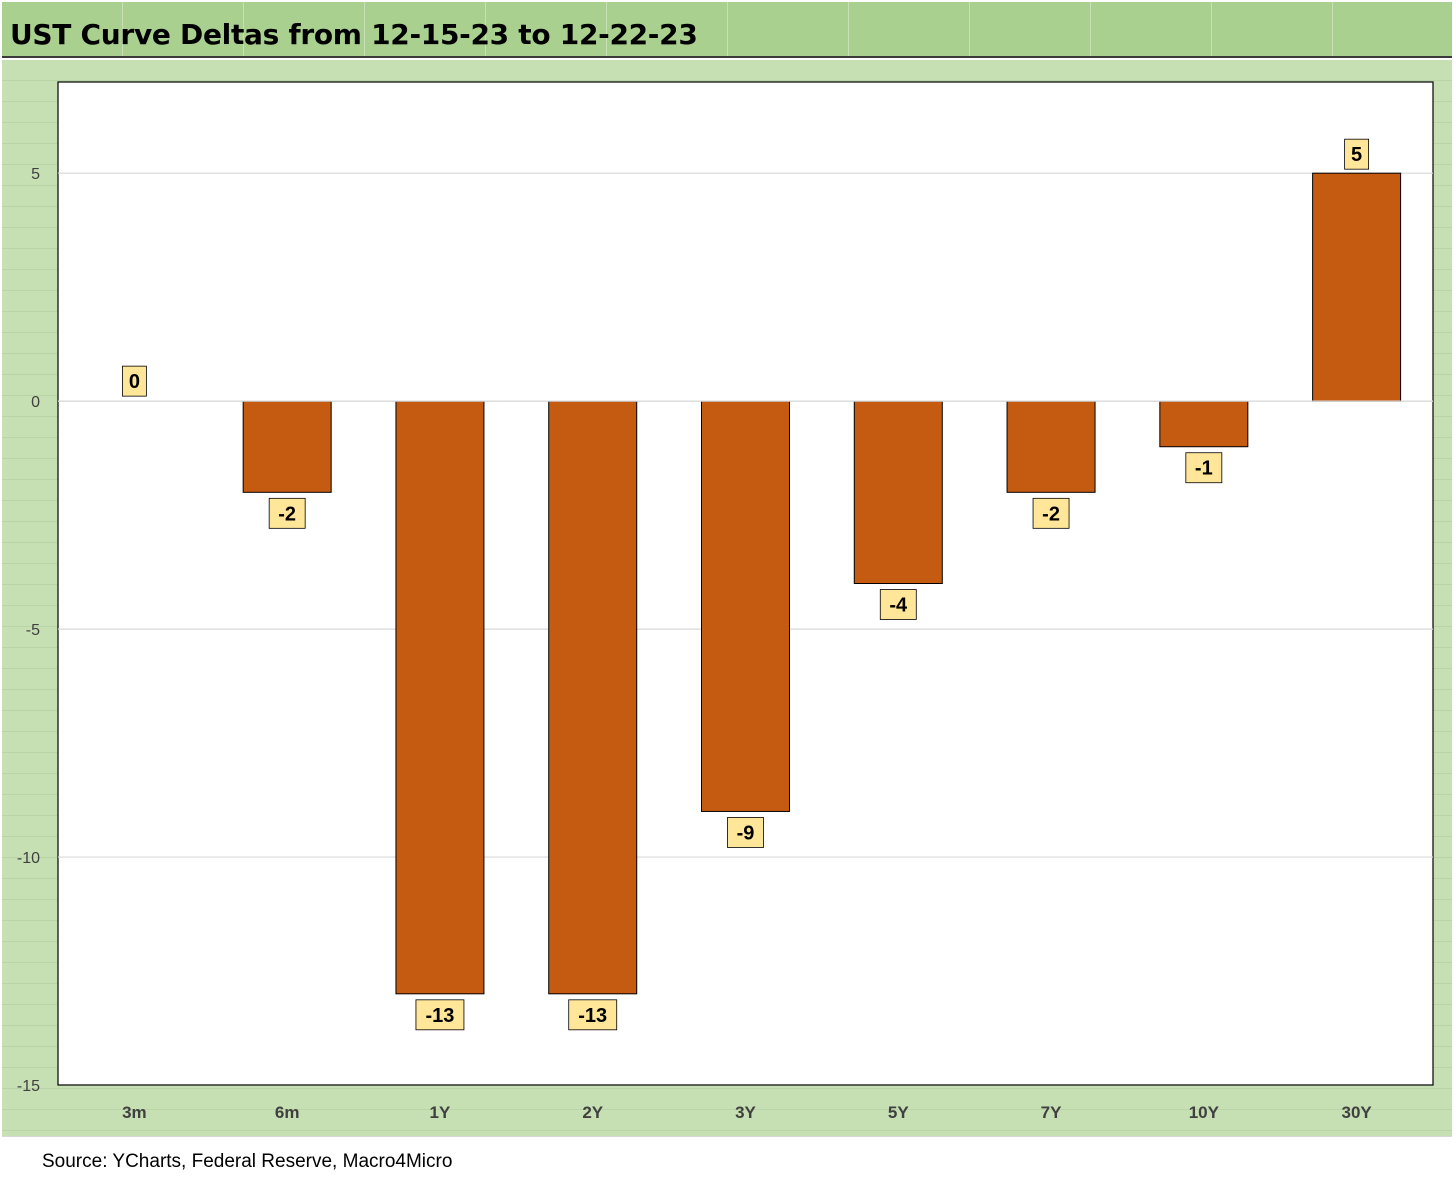 Image resolution: width=1456 pixels, height=1185 pixels. Describe the element at coordinates (1051, 446) in the screenshot. I see `bar-7Y` at that location.